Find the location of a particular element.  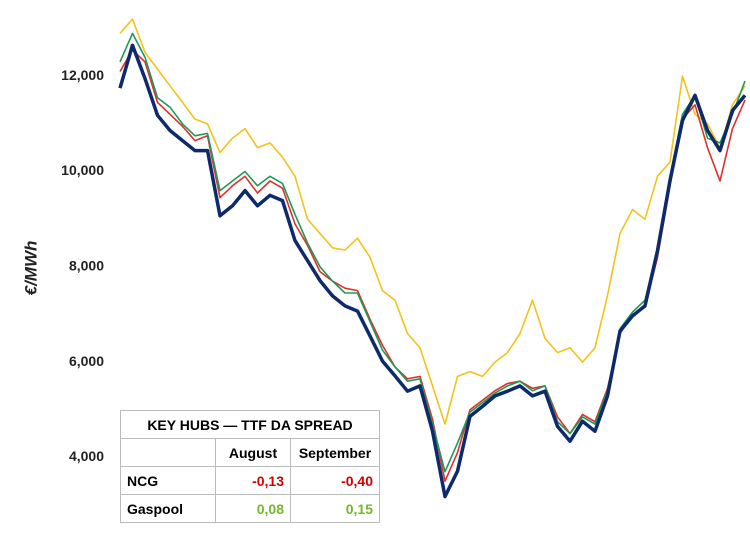

y-tick-label: 10,000 is located at coordinates (82, 170).